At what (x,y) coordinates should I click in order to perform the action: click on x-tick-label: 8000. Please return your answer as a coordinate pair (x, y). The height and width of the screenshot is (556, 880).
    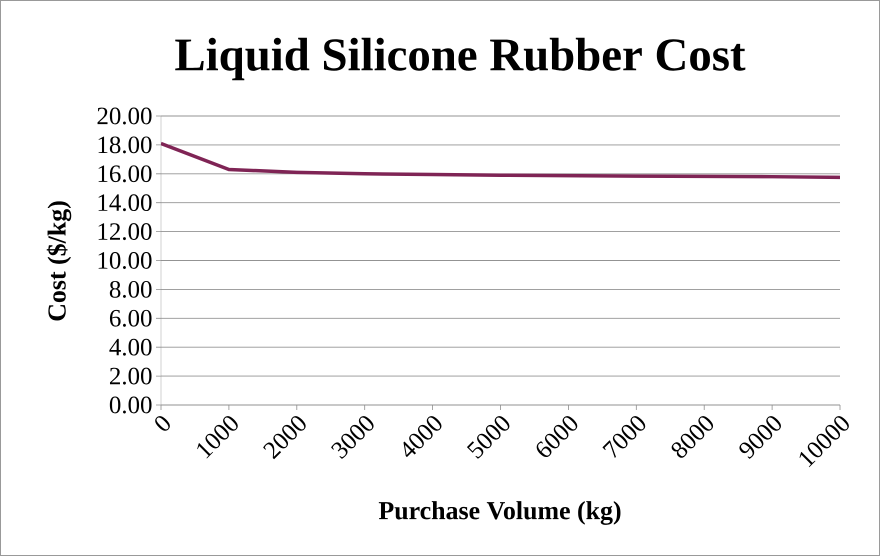
    Looking at the image, I should click on (693, 437).